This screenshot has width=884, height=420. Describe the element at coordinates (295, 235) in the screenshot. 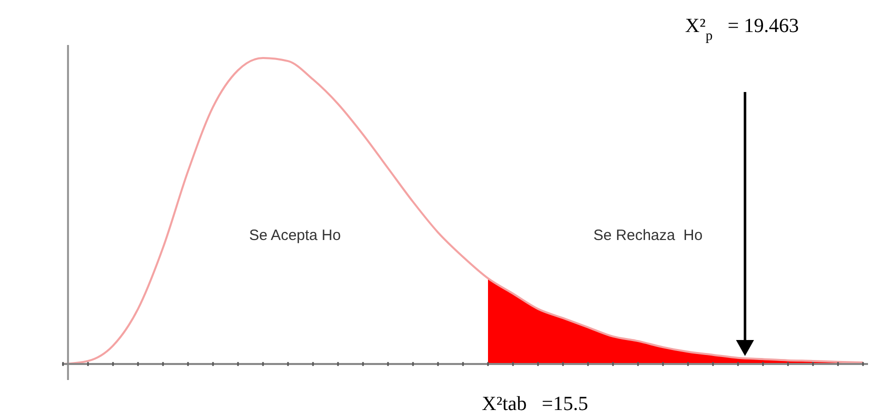

I see `annotation: Se Acepta Ho` at that location.